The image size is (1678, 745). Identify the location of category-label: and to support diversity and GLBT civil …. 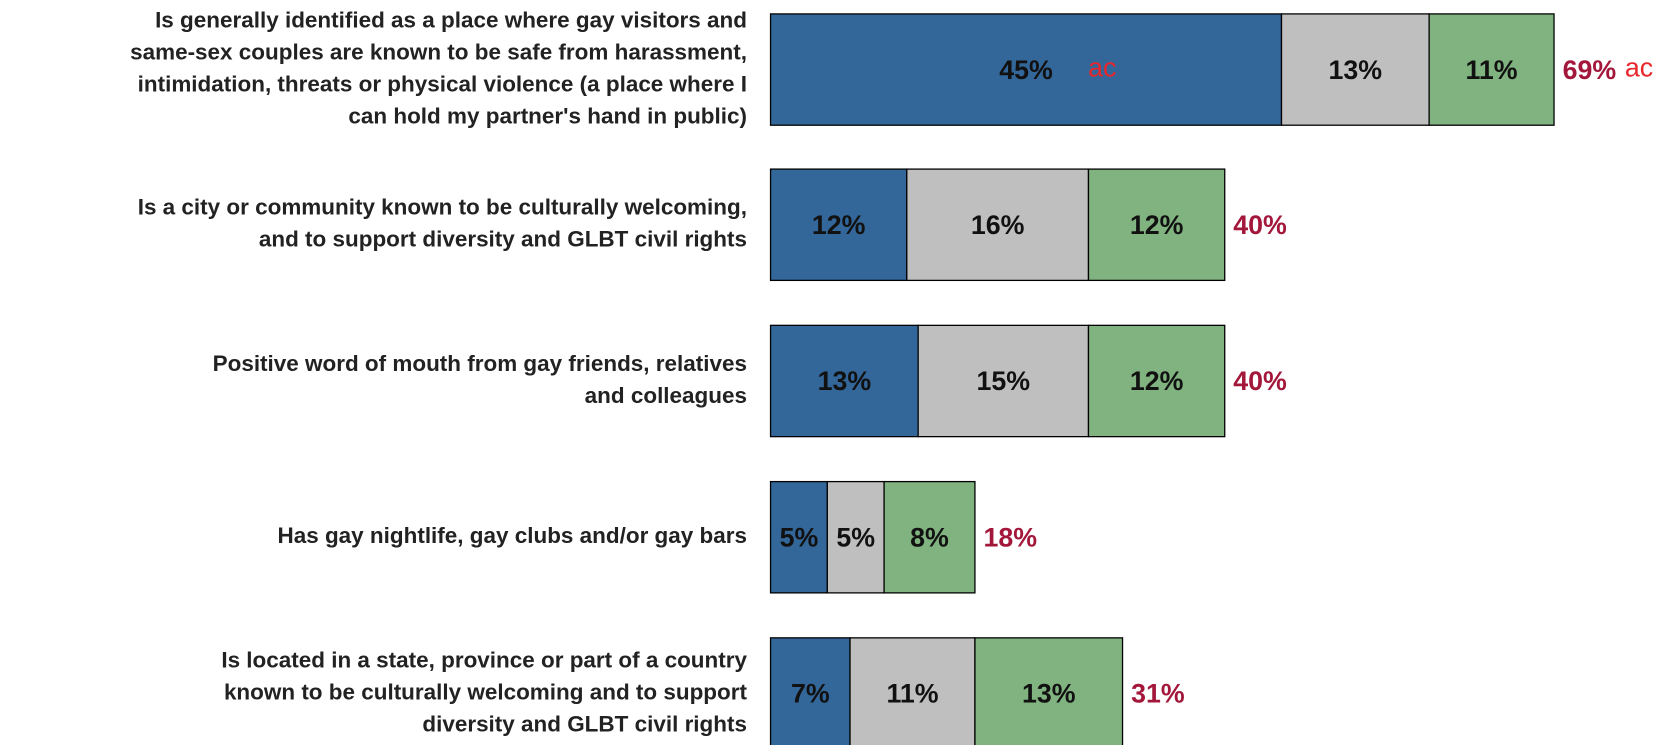
(503, 239).